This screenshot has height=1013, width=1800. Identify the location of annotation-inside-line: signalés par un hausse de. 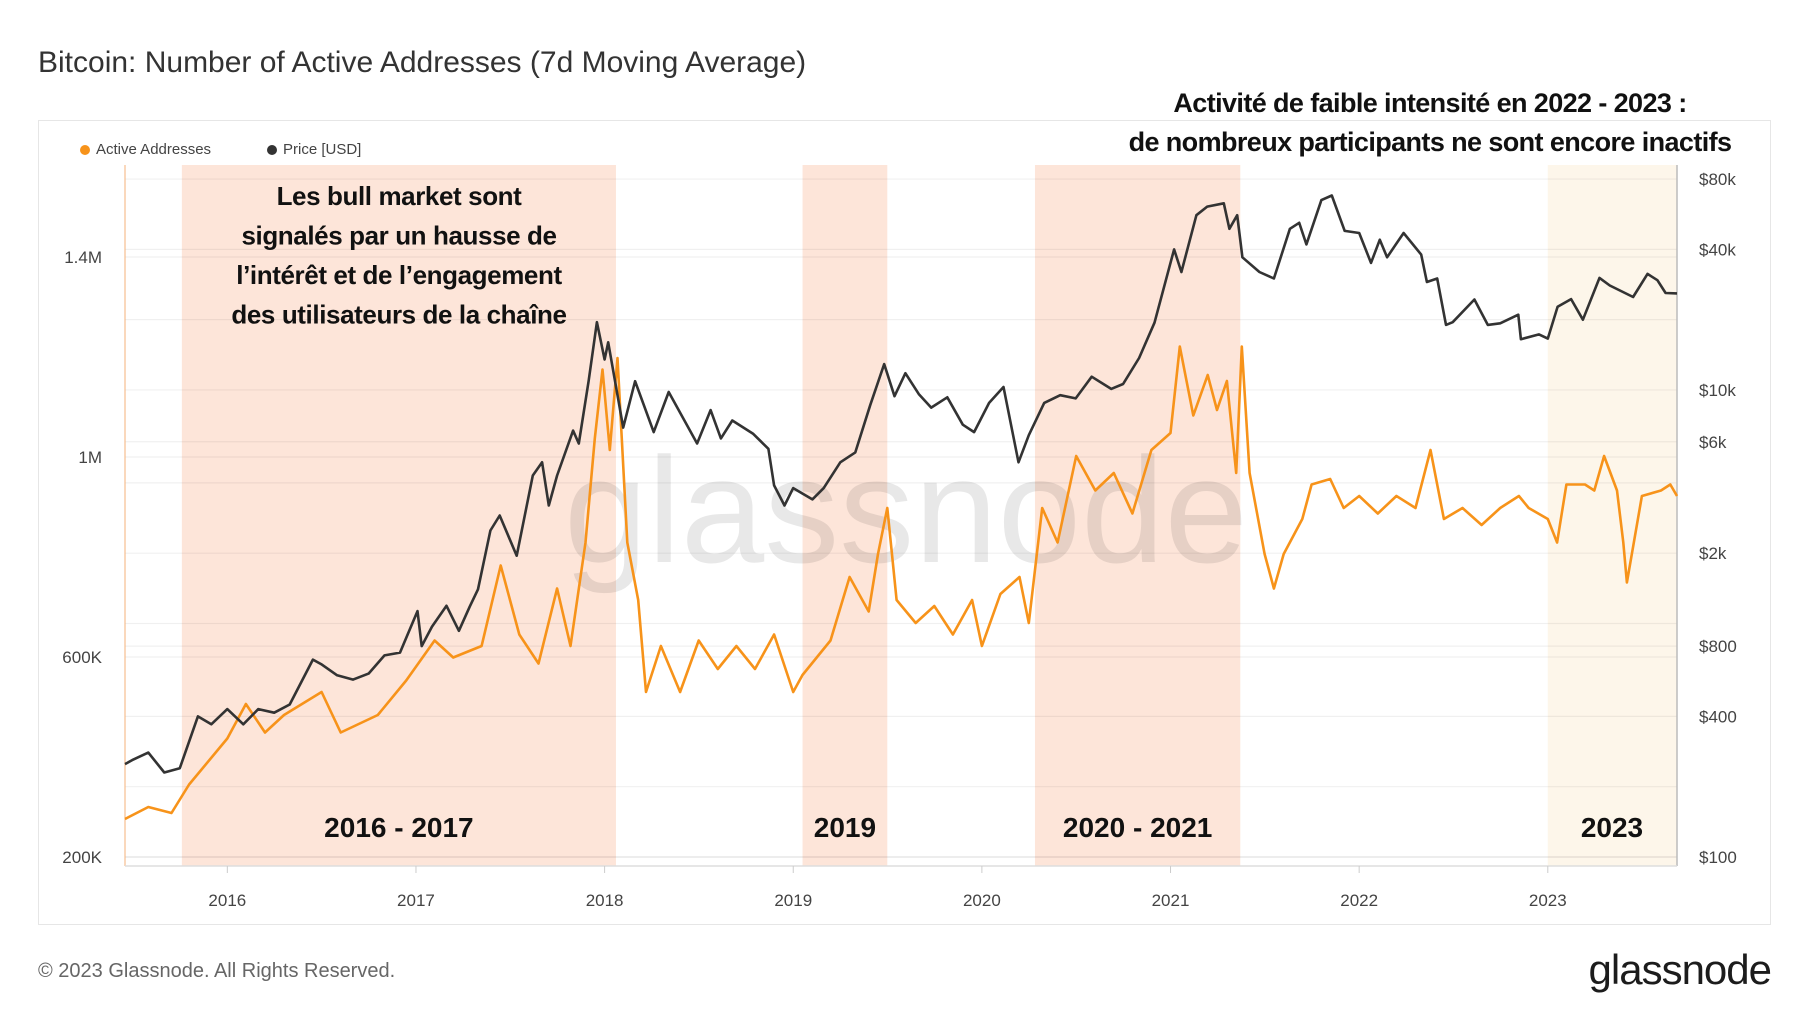
(398, 236).